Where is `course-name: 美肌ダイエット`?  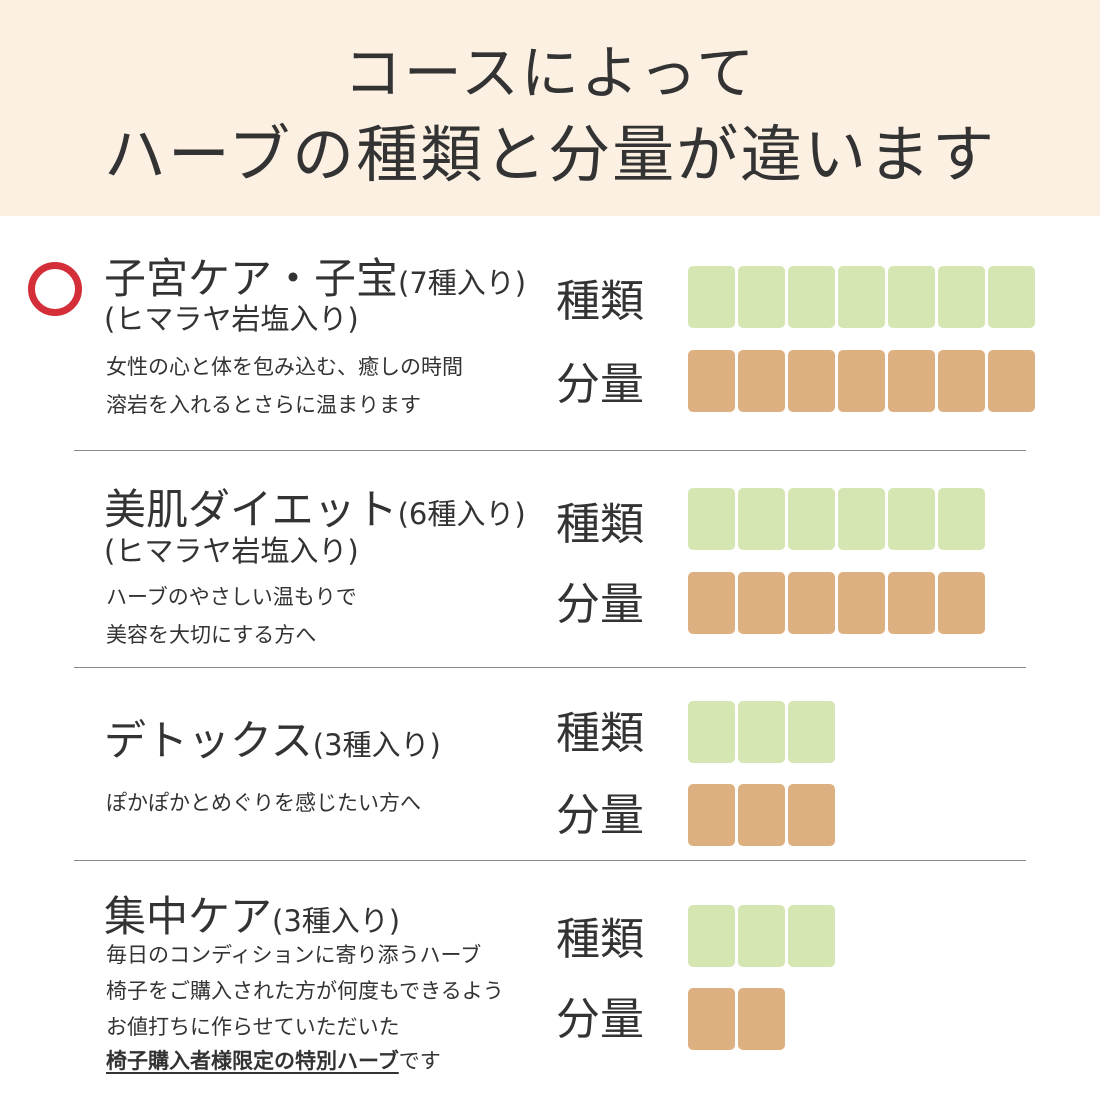
course-name: 美肌ダイエット is located at coordinates (251, 509).